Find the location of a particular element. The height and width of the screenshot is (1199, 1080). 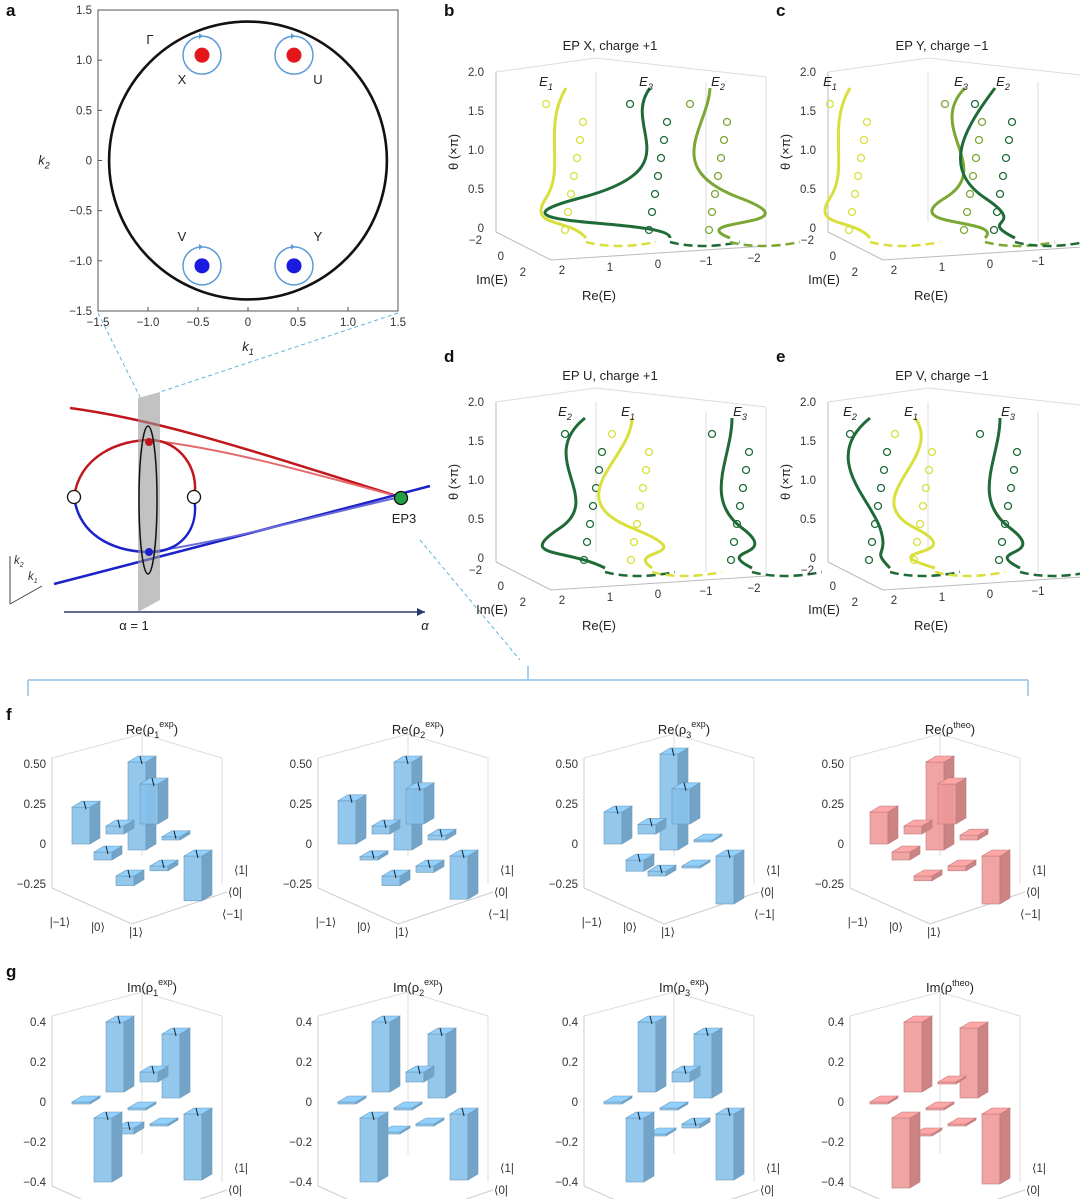

y-tick-label: −0.5 is located at coordinates (80, 212).